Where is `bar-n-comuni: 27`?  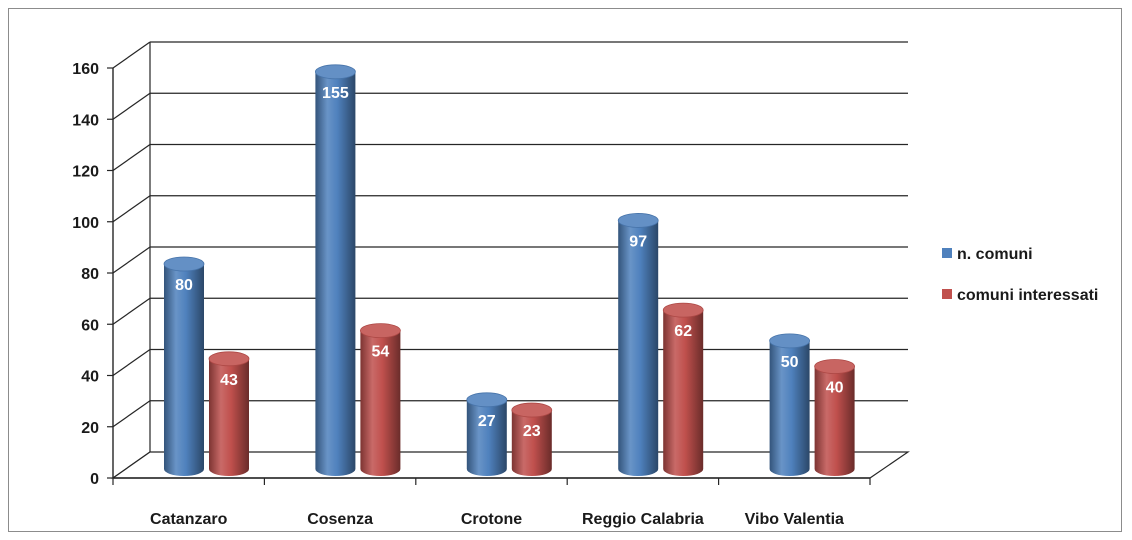 bar-n-comuni: 27 is located at coordinates (487, 434).